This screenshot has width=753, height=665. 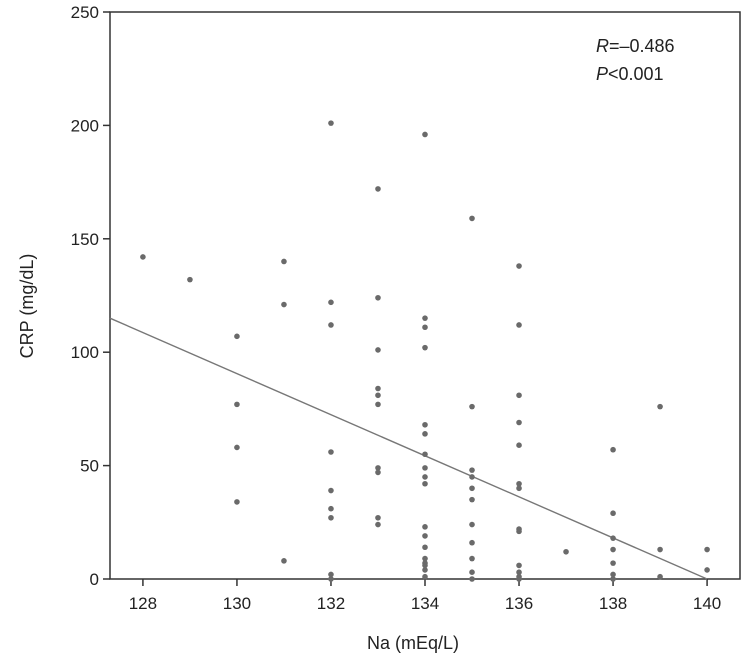 I want to click on y-tick-label: 250, so click(x=85, y=12).